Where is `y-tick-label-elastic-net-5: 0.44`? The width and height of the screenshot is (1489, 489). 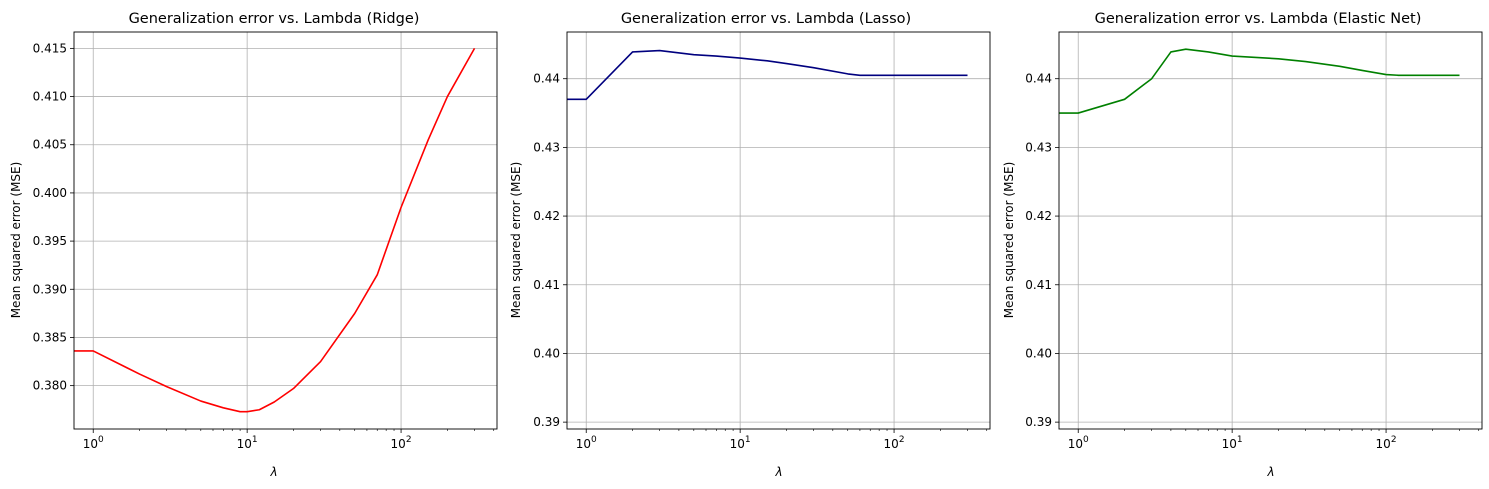 y-tick-label-elastic-net-5: 0.44 is located at coordinates (1038, 79).